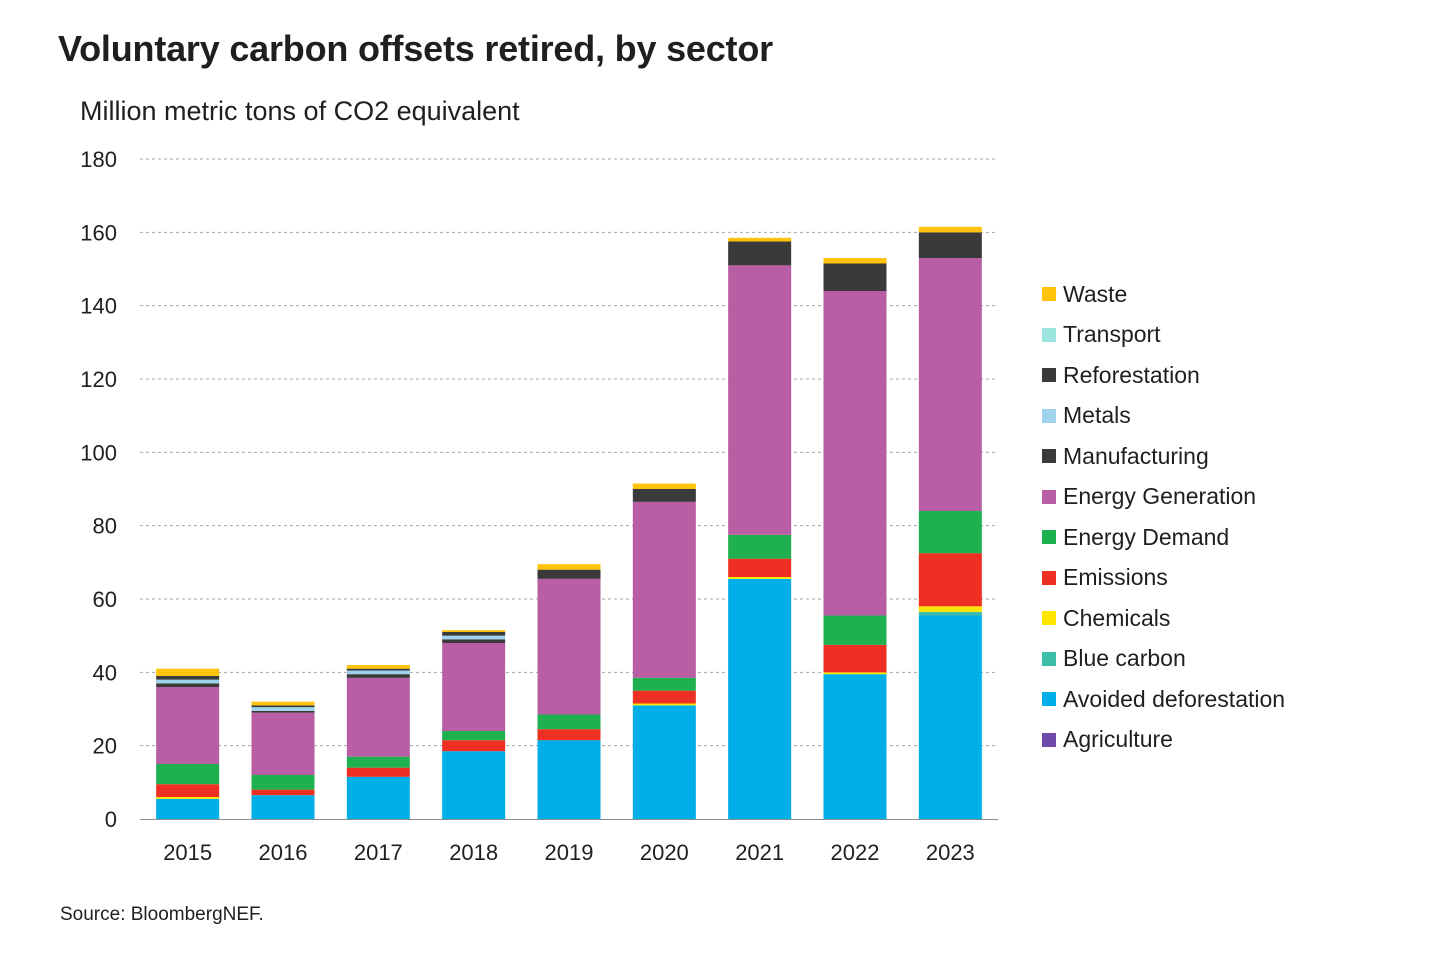 This screenshot has width=1440, height=960. I want to click on legend-item: Blue carbon, so click(1163, 659).